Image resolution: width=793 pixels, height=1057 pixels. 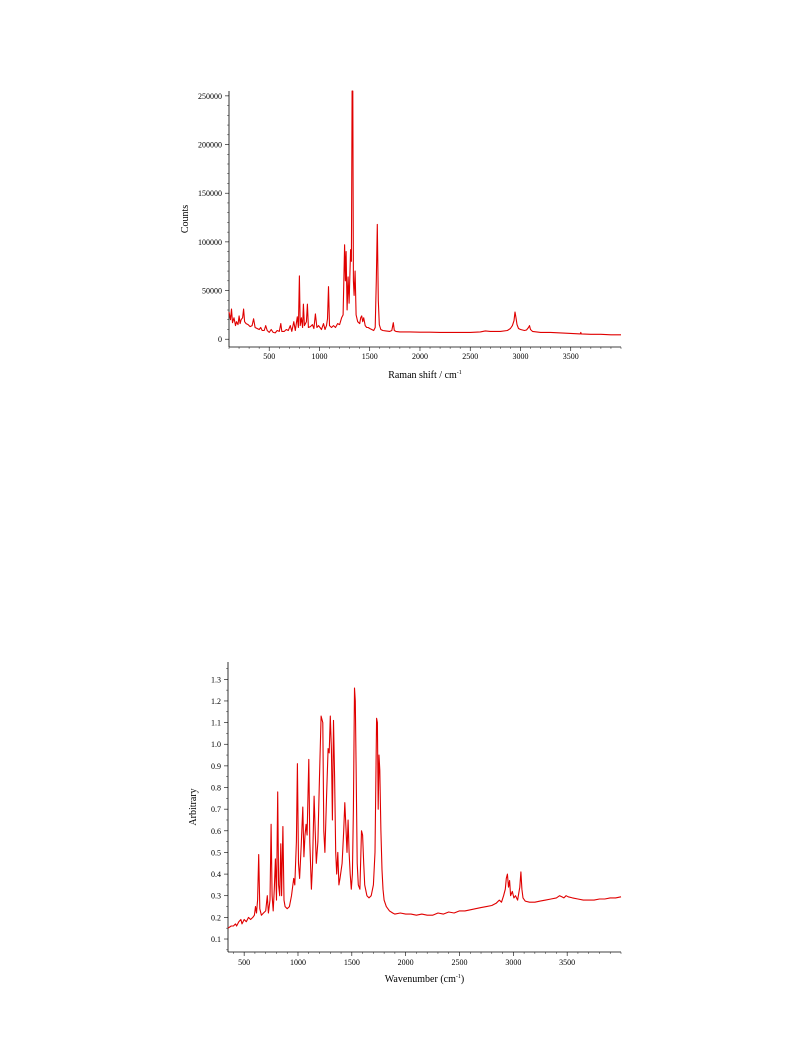 What do you see at coordinates (185, 219) in the screenshot?
I see `y-axis-title: Counts` at bounding box center [185, 219].